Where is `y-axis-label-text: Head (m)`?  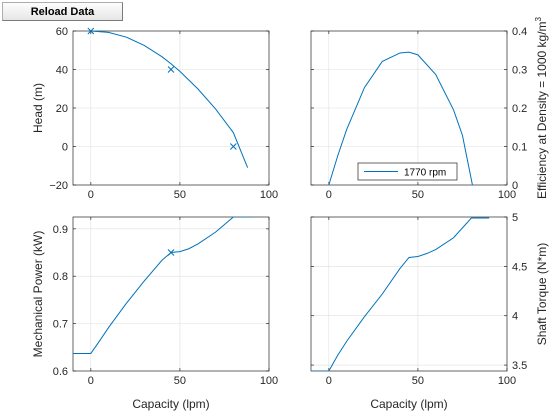
y-axis-label-text: Head (m) is located at coordinates (38, 108).